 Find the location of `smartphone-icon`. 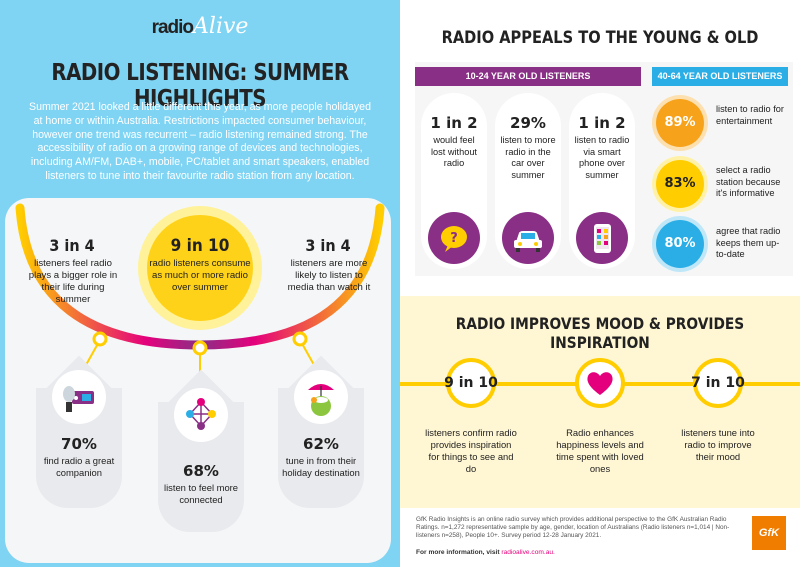

smartphone-icon is located at coordinates (602, 238).